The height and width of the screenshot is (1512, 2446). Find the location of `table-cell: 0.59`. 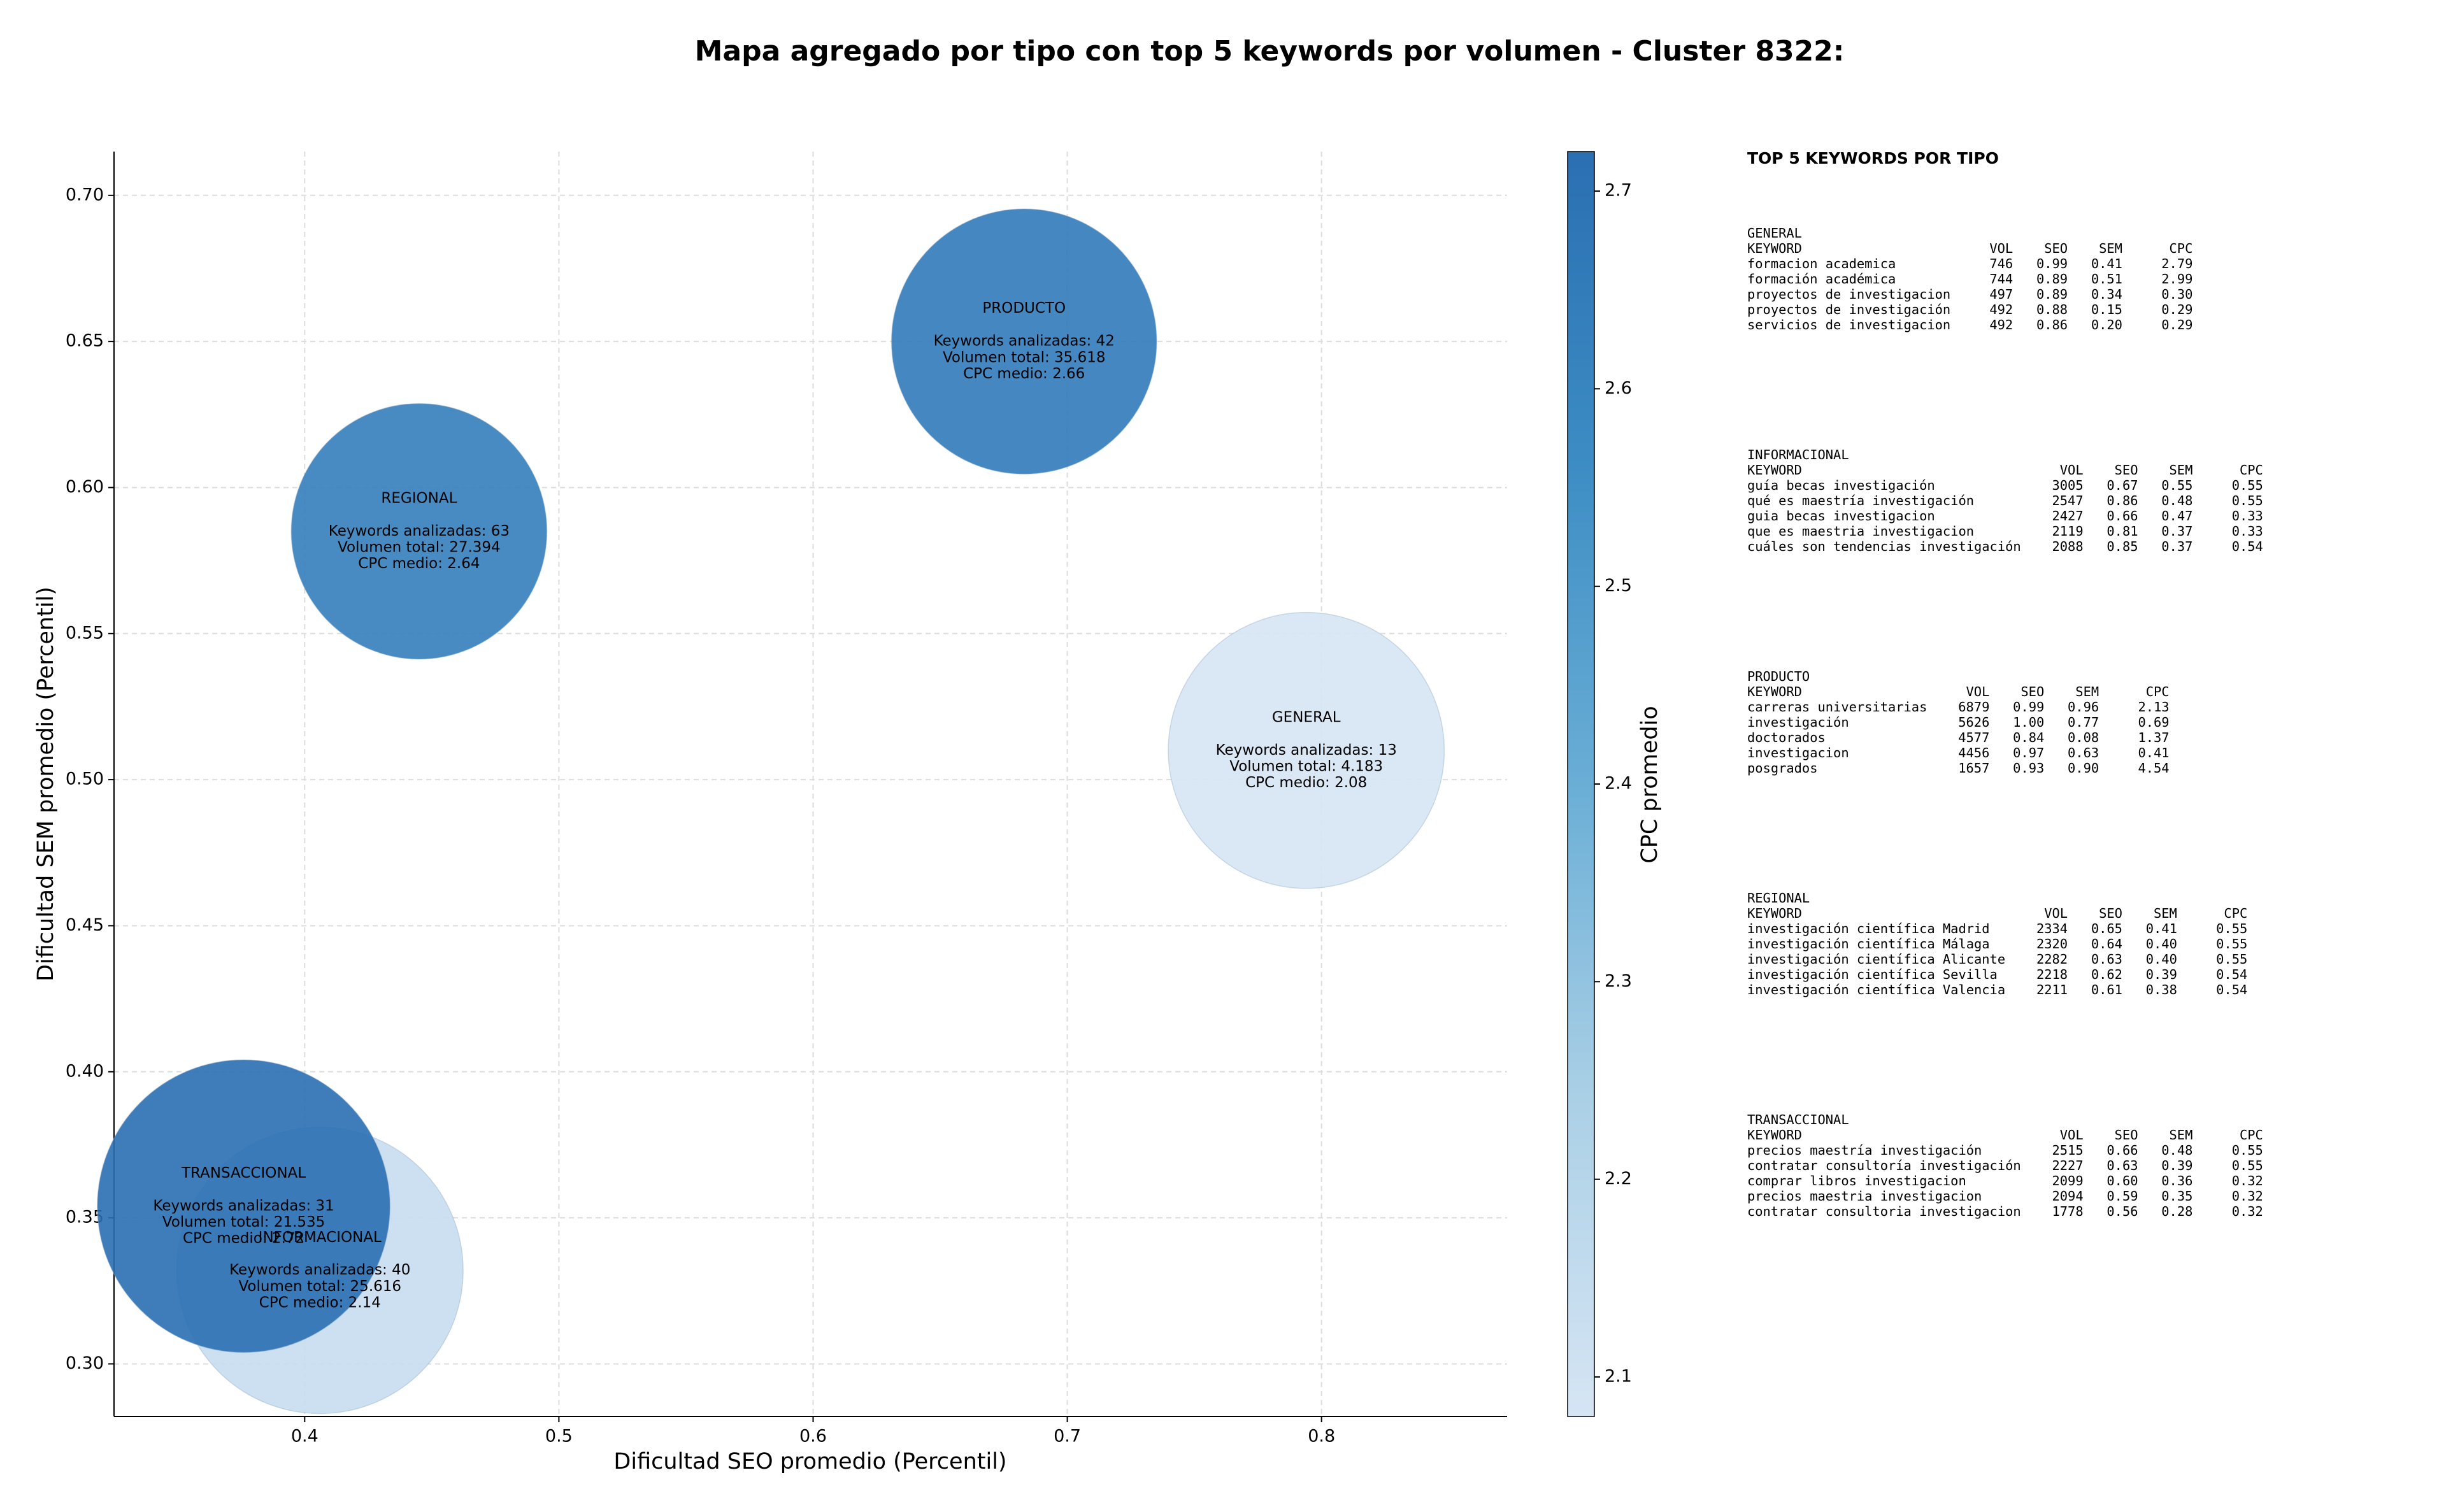

table-cell: 0.59 is located at coordinates (2122, 1196).